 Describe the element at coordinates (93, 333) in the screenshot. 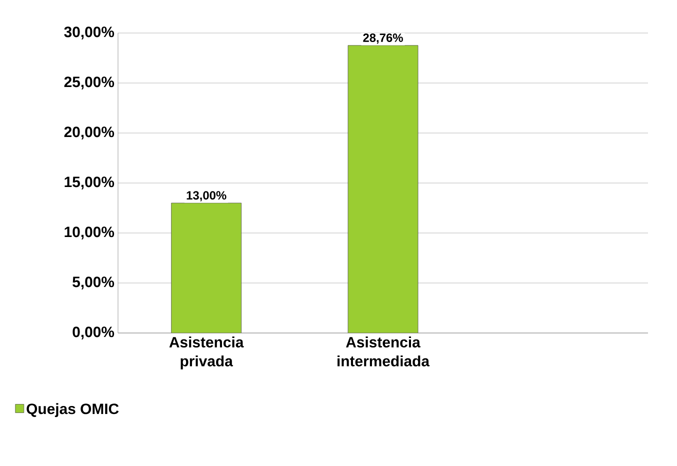

I see `y-tick-label: 0,00%` at that location.